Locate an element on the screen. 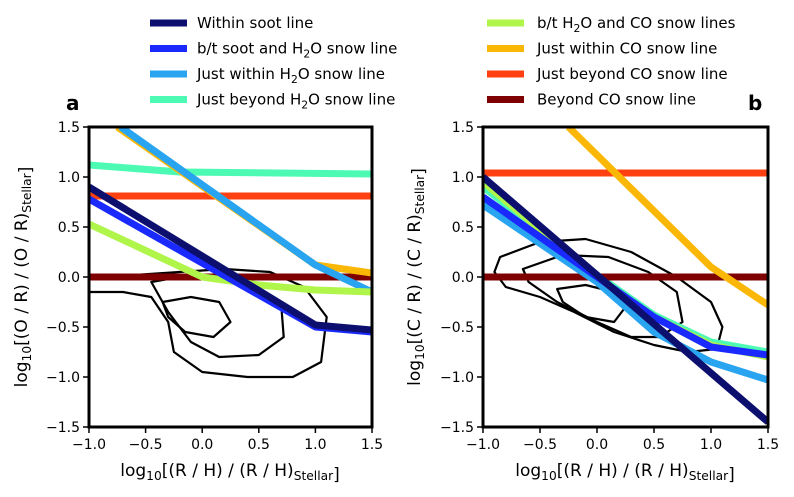  legend-entry-within-soot-line: Within soot line is located at coordinates (231, 23).